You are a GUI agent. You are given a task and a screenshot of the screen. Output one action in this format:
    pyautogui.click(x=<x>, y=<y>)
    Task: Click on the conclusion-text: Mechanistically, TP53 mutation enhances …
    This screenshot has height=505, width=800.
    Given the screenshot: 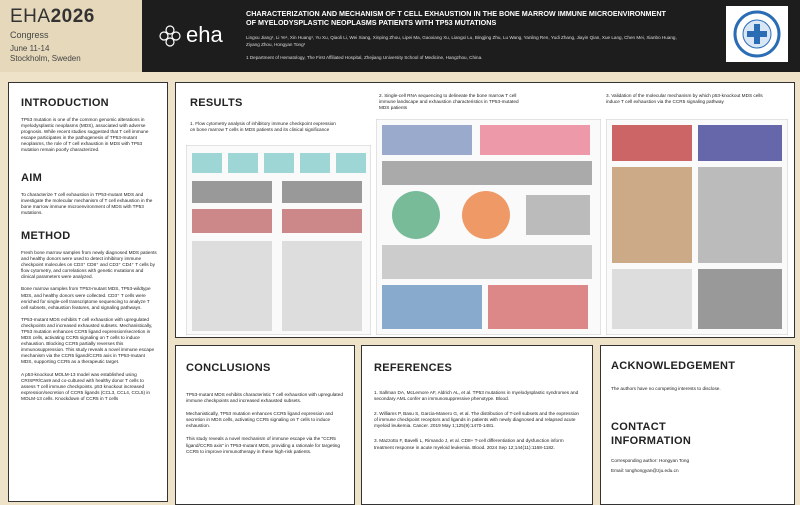 What is the action you would take?
    pyautogui.click(x=260, y=420)
    